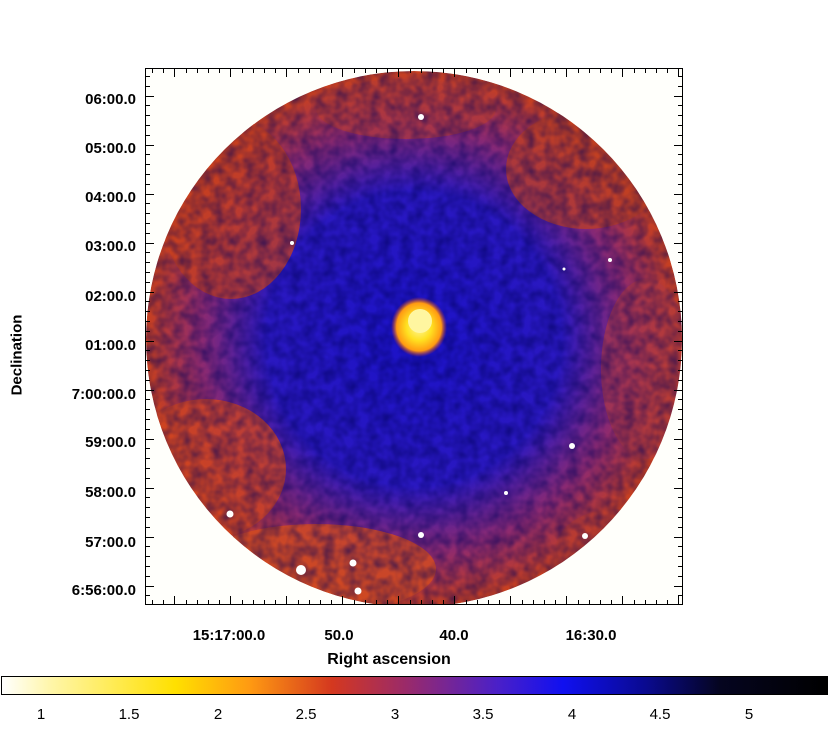 The image size is (830, 730). What do you see at coordinates (17, 355) in the screenshot?
I see `y-axis-title: Declination` at bounding box center [17, 355].